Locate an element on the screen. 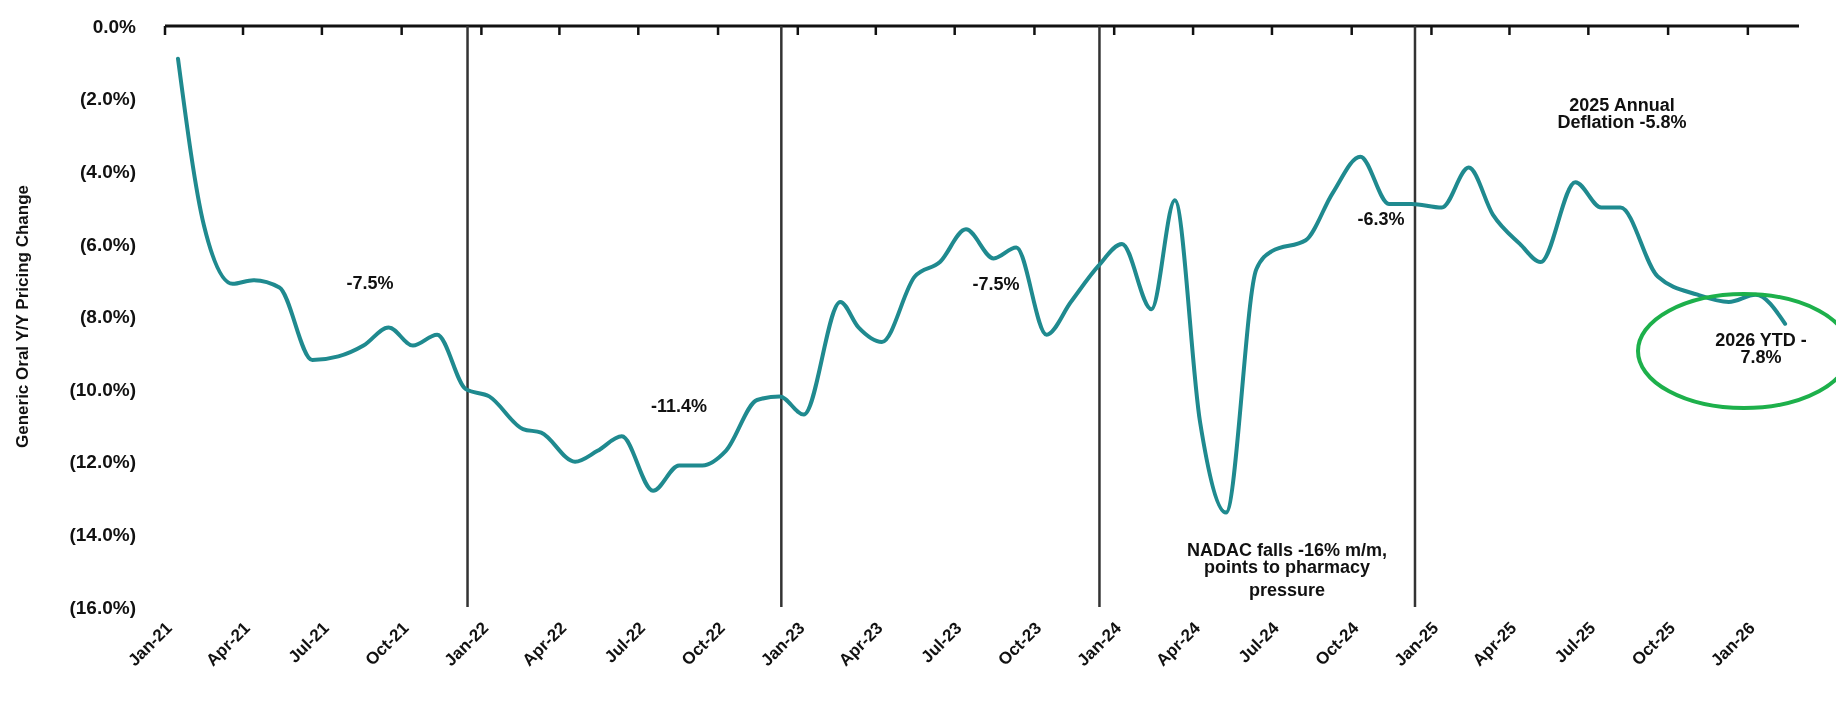 The width and height of the screenshot is (1844, 703). annotation: NADAC falls -16% m/m, points to pharmacy pressure is located at coordinates (1287, 570).